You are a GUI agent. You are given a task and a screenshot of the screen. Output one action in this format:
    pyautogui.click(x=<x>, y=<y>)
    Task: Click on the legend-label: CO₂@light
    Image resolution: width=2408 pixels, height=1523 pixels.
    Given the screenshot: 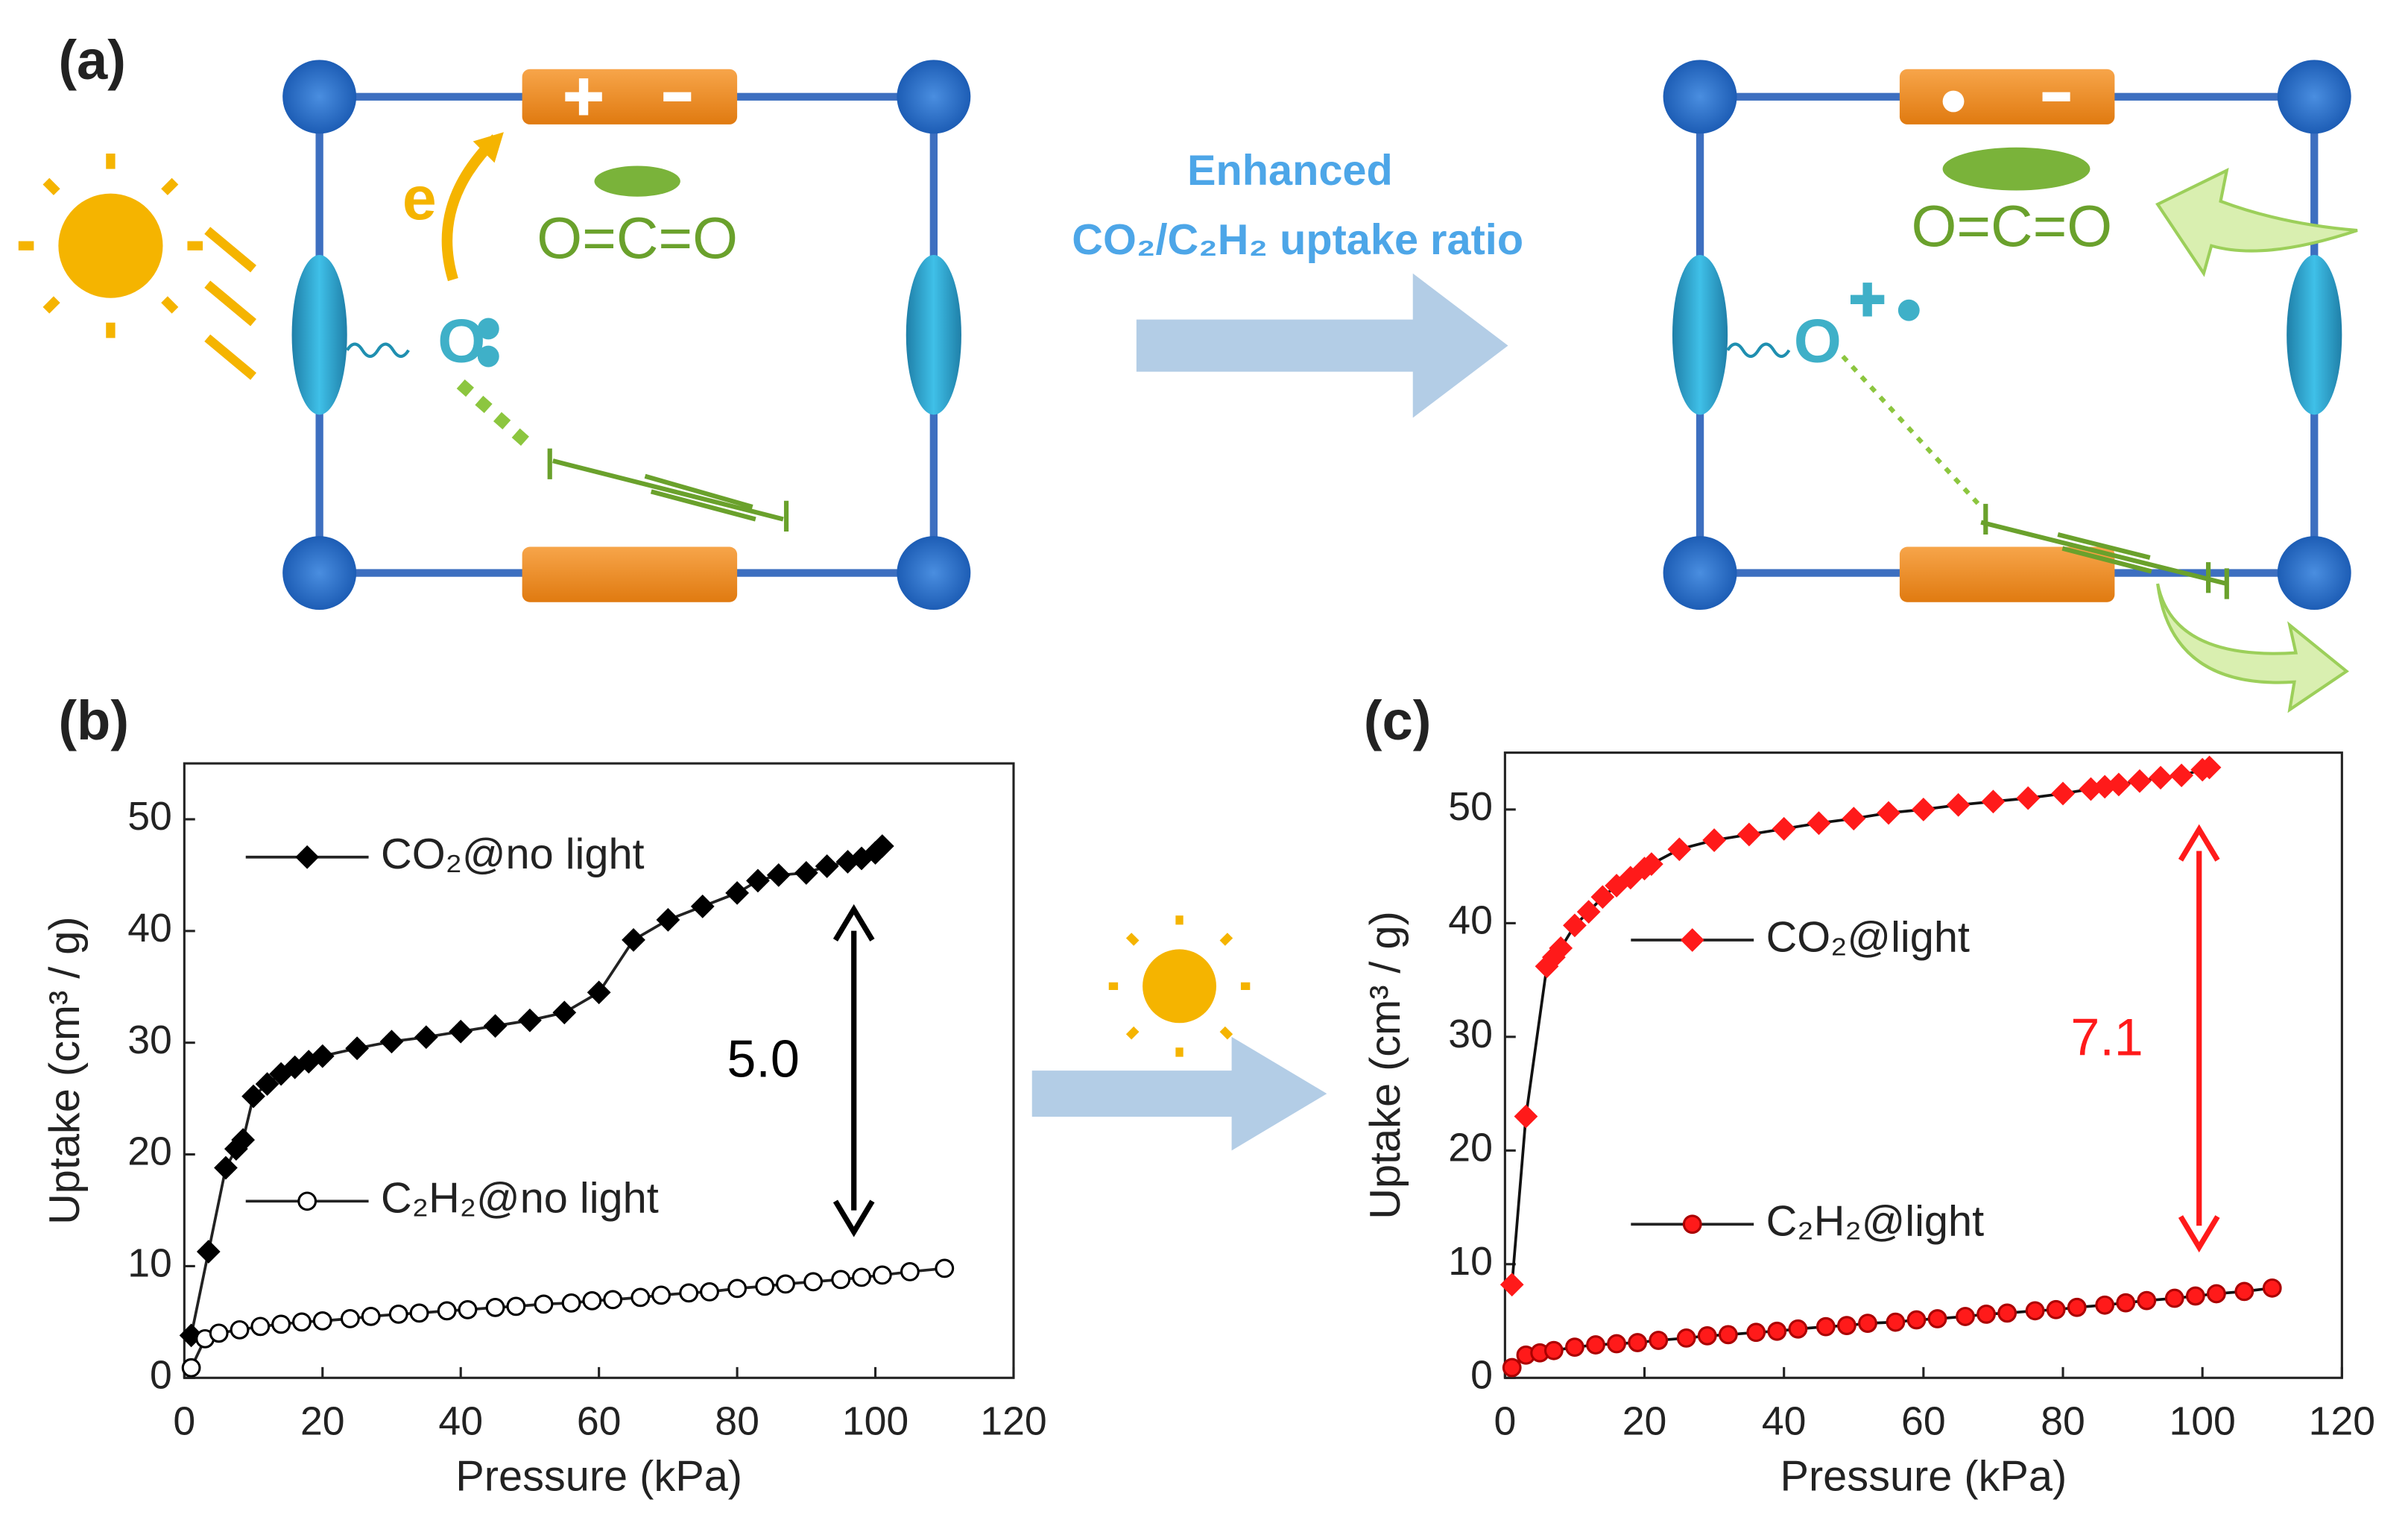 What is the action you would take?
    pyautogui.click(x=1868, y=937)
    